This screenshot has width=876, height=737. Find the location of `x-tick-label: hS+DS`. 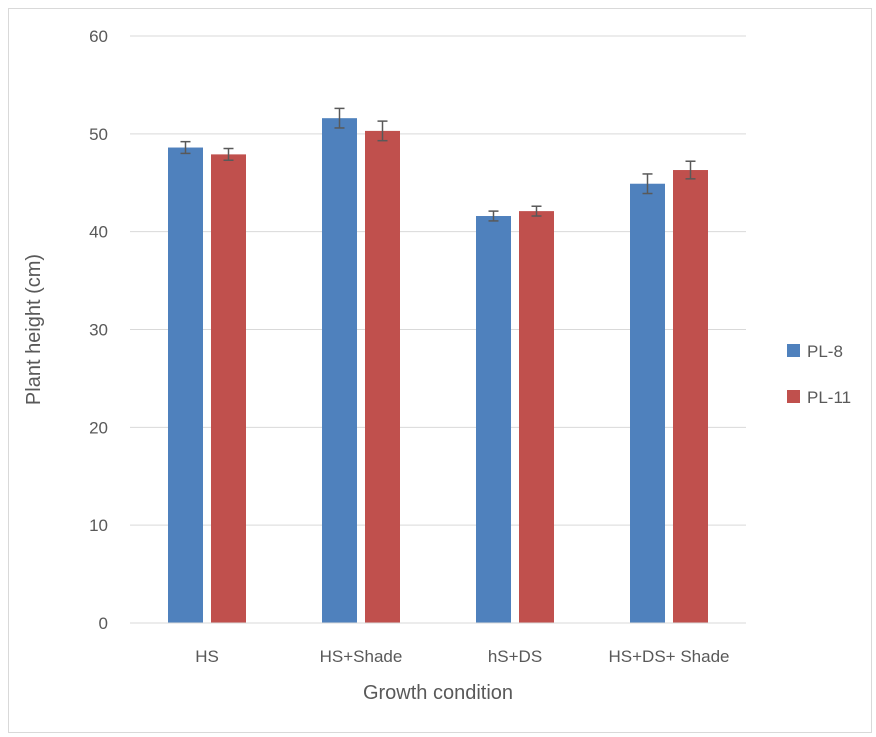

x-tick-label: hS+DS is located at coordinates (515, 656).